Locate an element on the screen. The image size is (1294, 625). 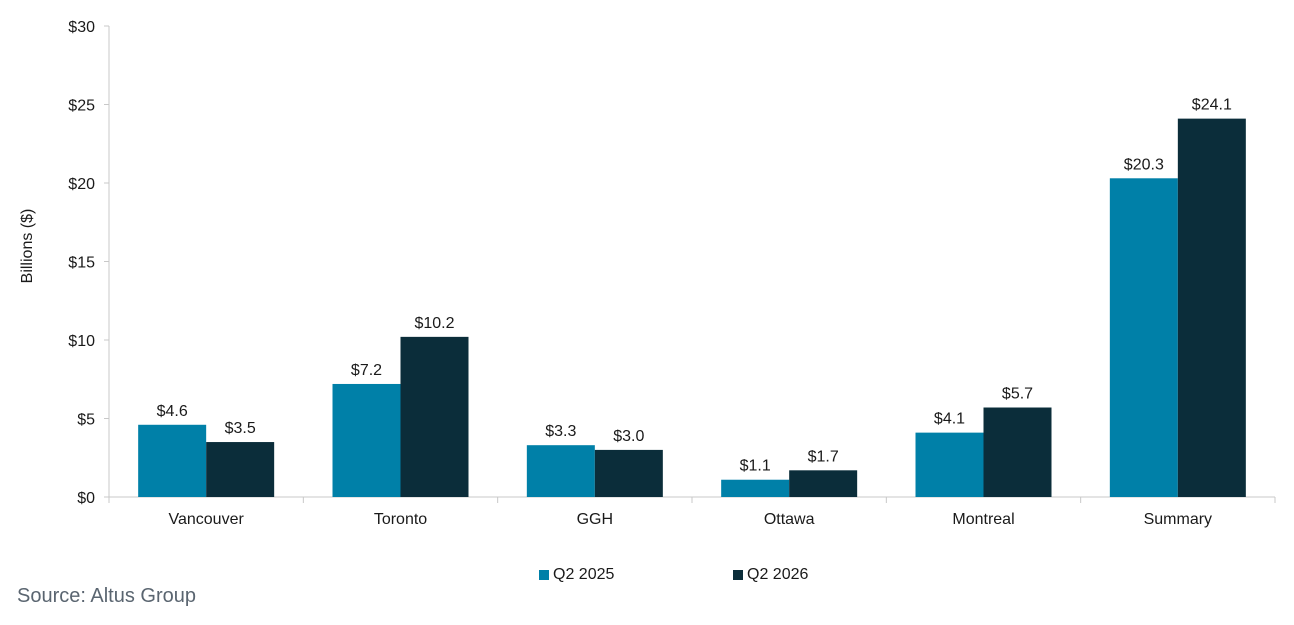
y-axis: $0 $5 $10 $15 $20 $25 $30 is located at coordinates (89, 263).